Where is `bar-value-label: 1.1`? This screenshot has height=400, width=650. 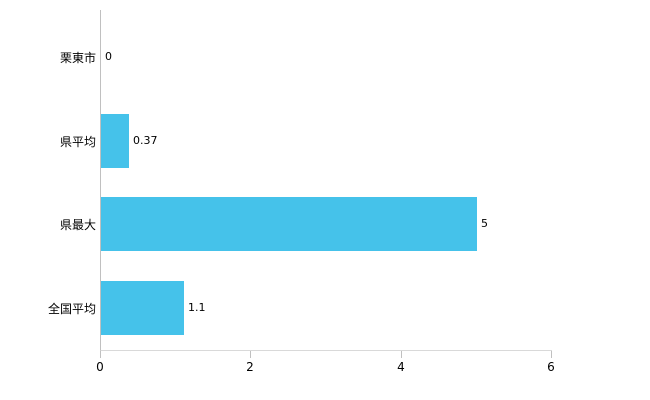 bar-value-label: 1.1 is located at coordinates (197, 307).